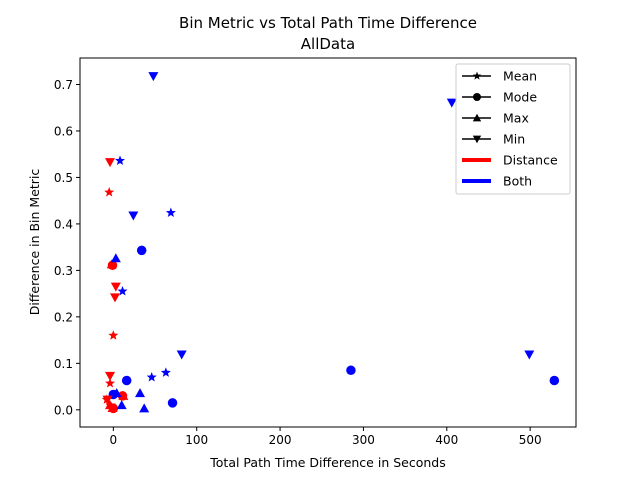 This screenshot has width=640, height=480. Describe the element at coordinates (328, 23) in the screenshot. I see `chart-title: Bin Metric vs Total Path Time Difference` at that location.